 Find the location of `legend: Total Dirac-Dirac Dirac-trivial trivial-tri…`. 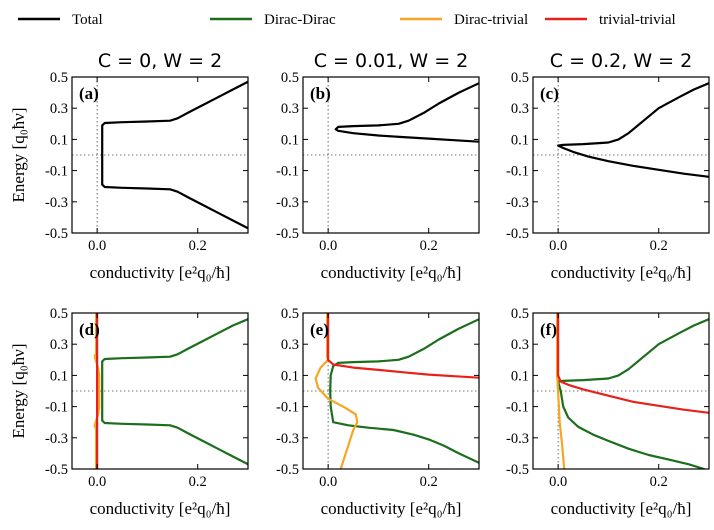

legend: Total Dirac-Dirac Dirac-trivial trivial-tri… is located at coordinates (347, 20).